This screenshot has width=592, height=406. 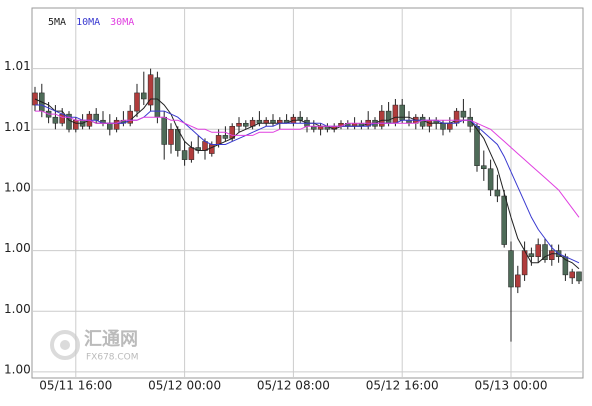 I want to click on x-tick-label: 05/13 00:00, so click(x=511, y=386).